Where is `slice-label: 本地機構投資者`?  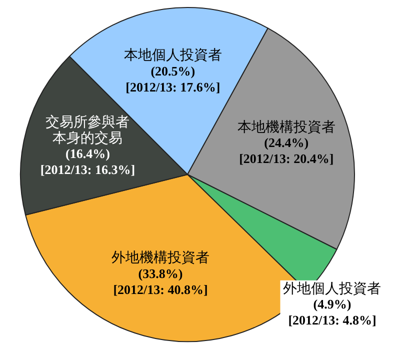 slice-label: 本地機構投資者 is located at coordinates (286, 127).